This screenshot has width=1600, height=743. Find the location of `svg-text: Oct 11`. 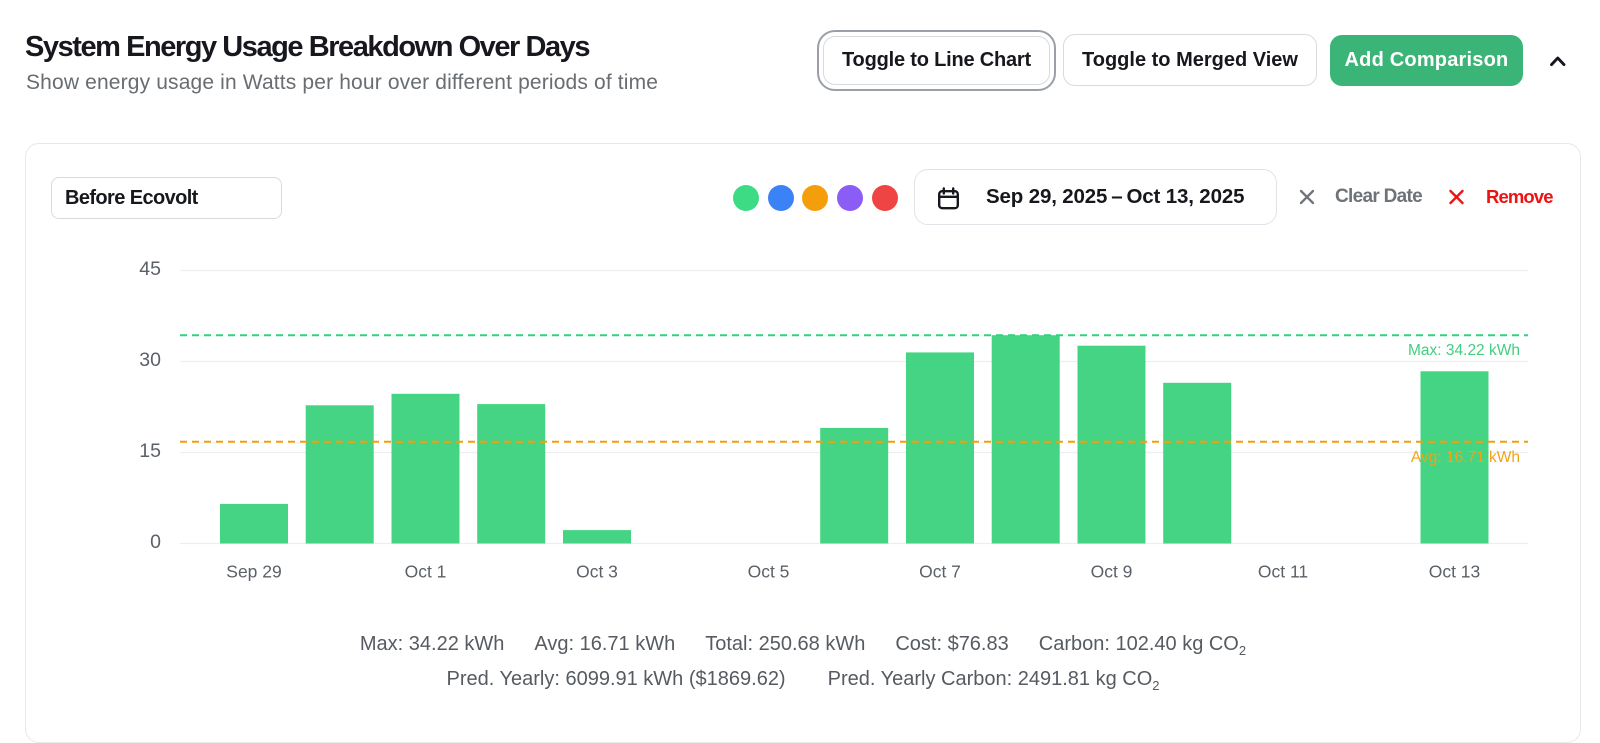

svg-text: Oct 11 is located at coordinates (1283, 572).